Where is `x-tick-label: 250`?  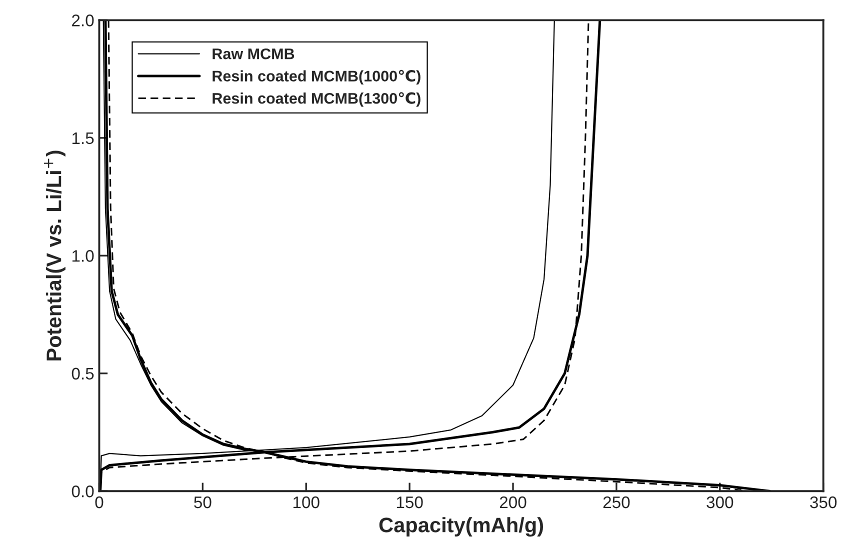
x-tick-label: 250 is located at coordinates (616, 502).